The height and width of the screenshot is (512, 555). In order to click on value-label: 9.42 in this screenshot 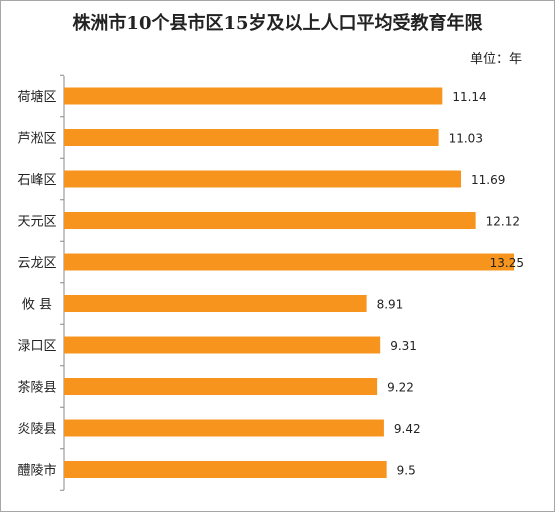, I will do `click(407, 429)`.